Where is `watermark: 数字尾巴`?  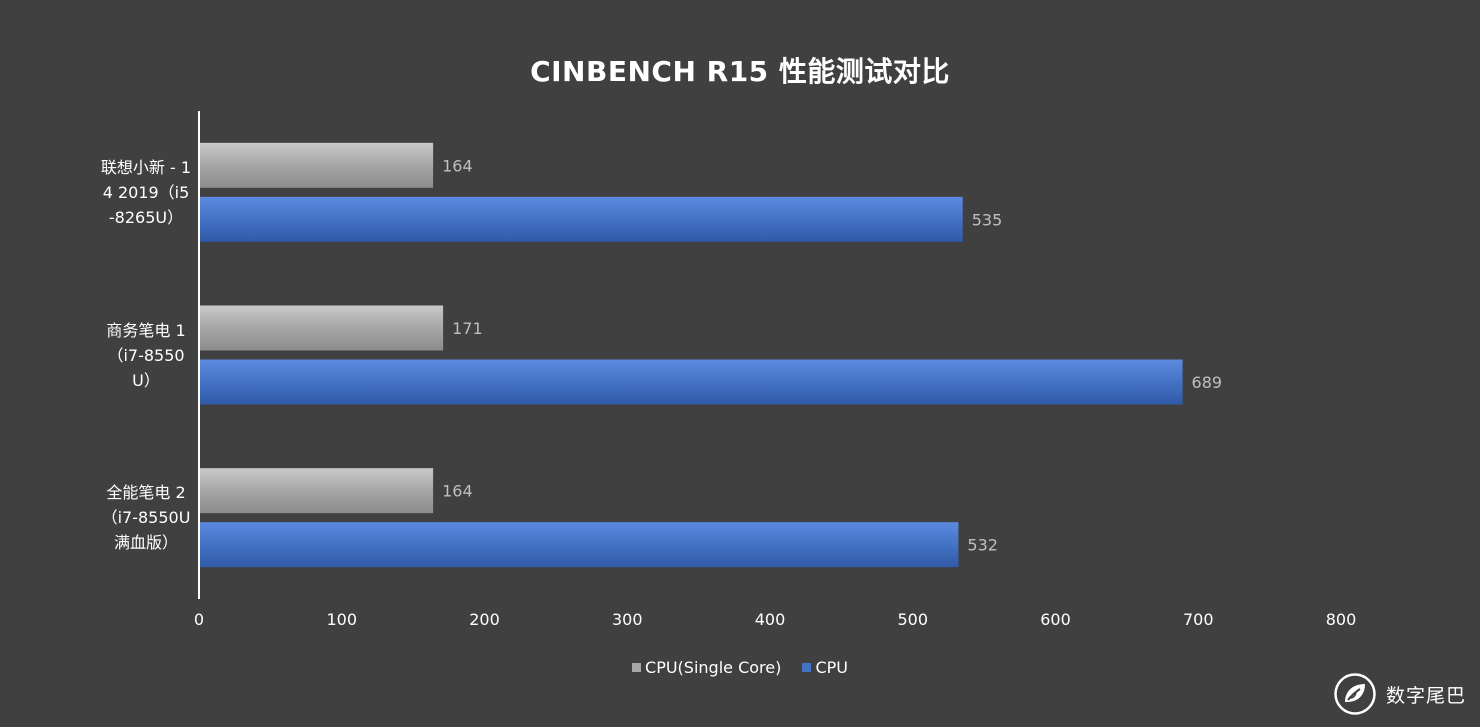 watermark: 数字尾巴 is located at coordinates (1400, 694).